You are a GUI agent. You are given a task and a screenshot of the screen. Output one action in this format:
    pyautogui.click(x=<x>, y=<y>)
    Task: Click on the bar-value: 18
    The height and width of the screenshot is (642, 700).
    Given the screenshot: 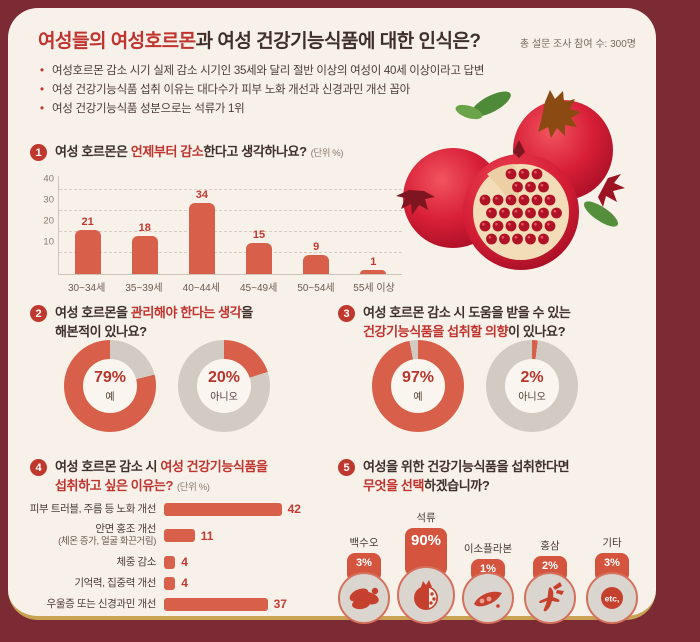 What is the action you would take?
    pyautogui.click(x=144, y=228)
    